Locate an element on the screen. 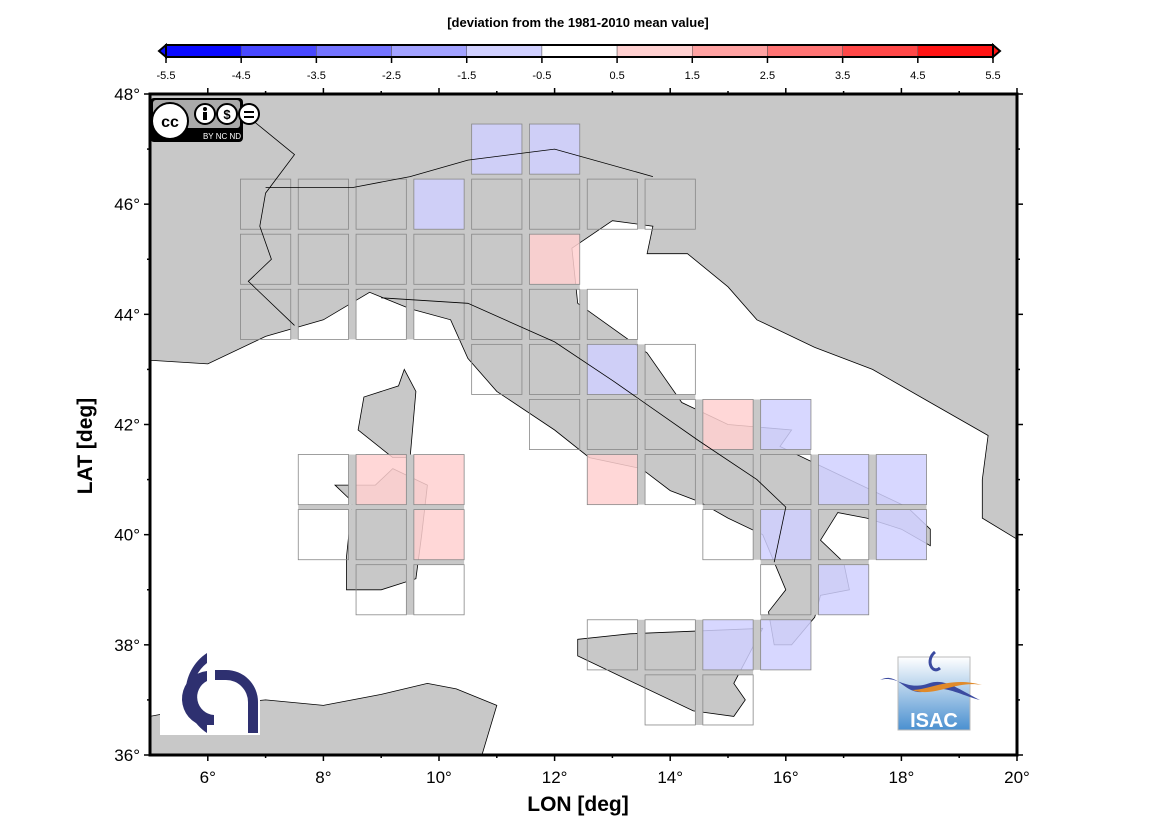  colorbar-tick-label: 2.5 is located at coordinates (767, 76).